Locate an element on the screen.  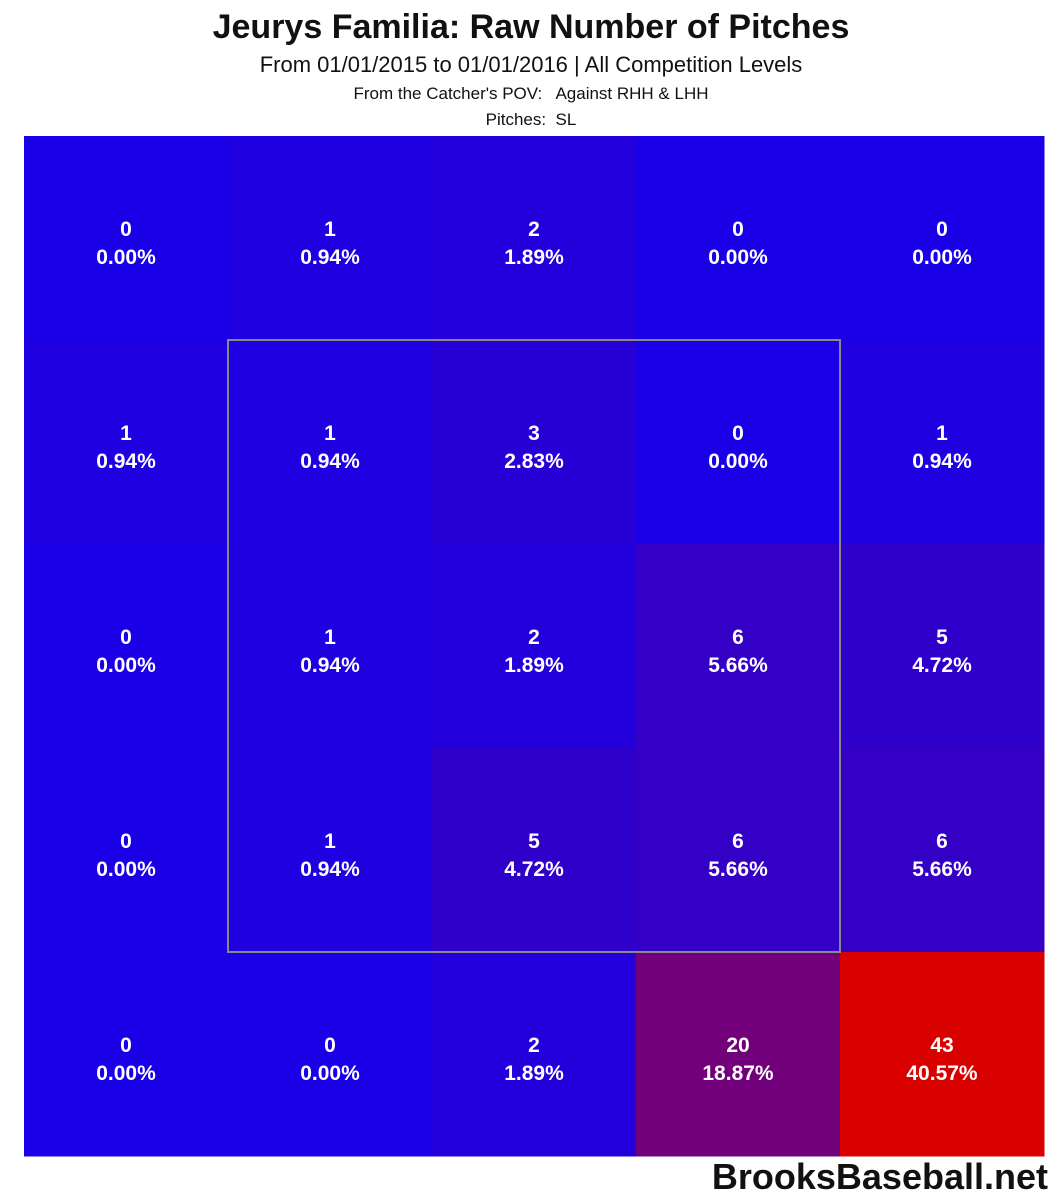
cell-percent-label: 18.87% is located at coordinates (738, 1073).